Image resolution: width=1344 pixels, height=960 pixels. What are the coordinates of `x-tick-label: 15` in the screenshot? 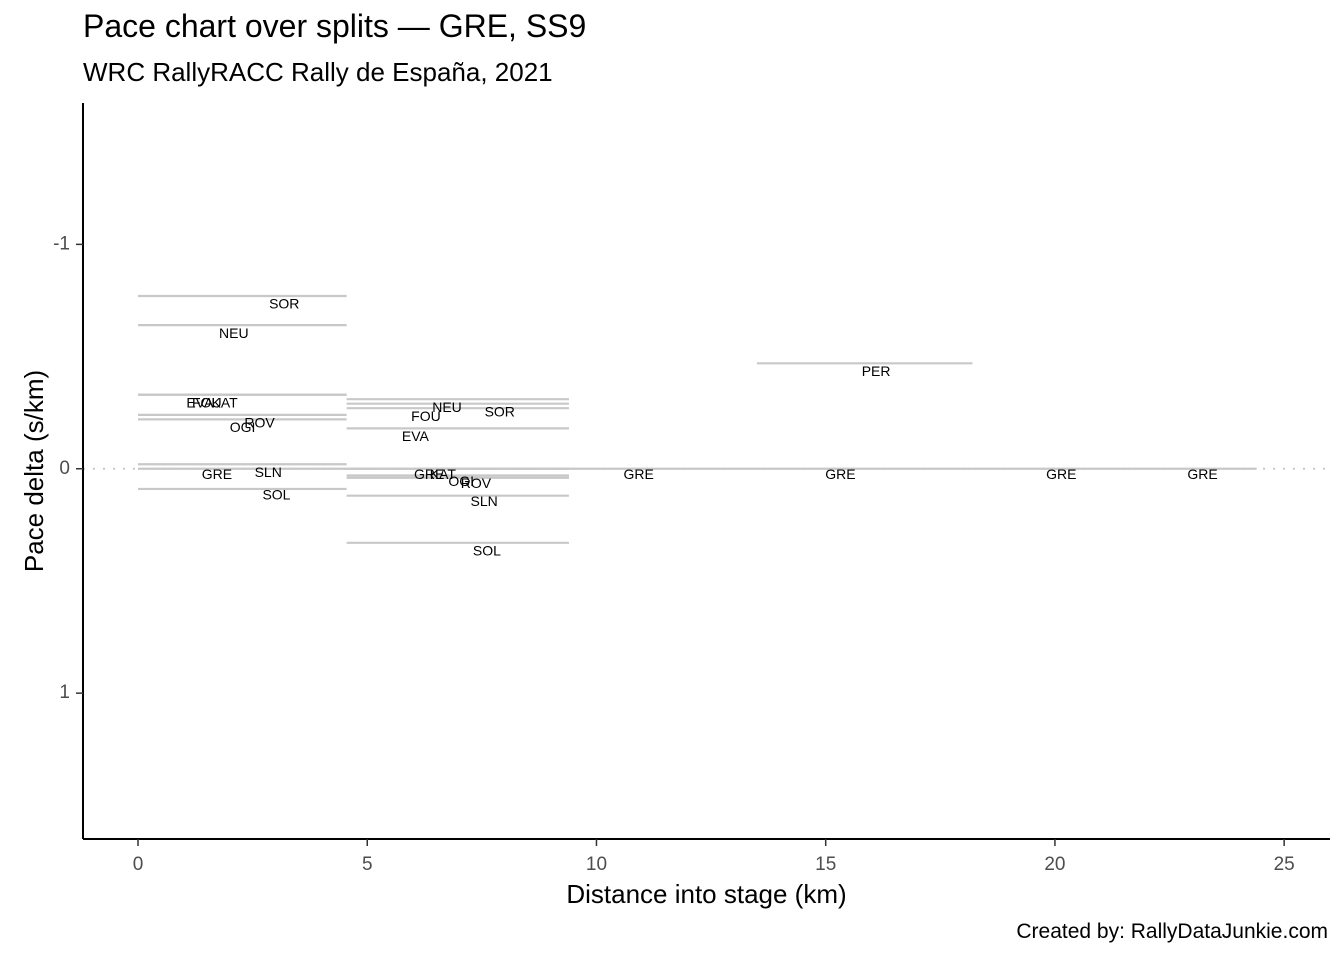 It's located at (825, 864).